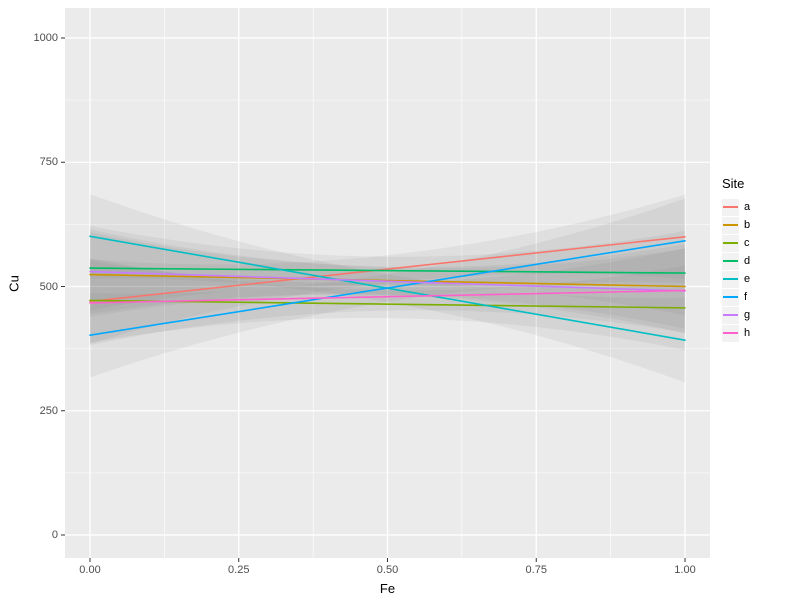 The width and height of the screenshot is (787, 602). I want to click on series-line-a, so click(387, 269).